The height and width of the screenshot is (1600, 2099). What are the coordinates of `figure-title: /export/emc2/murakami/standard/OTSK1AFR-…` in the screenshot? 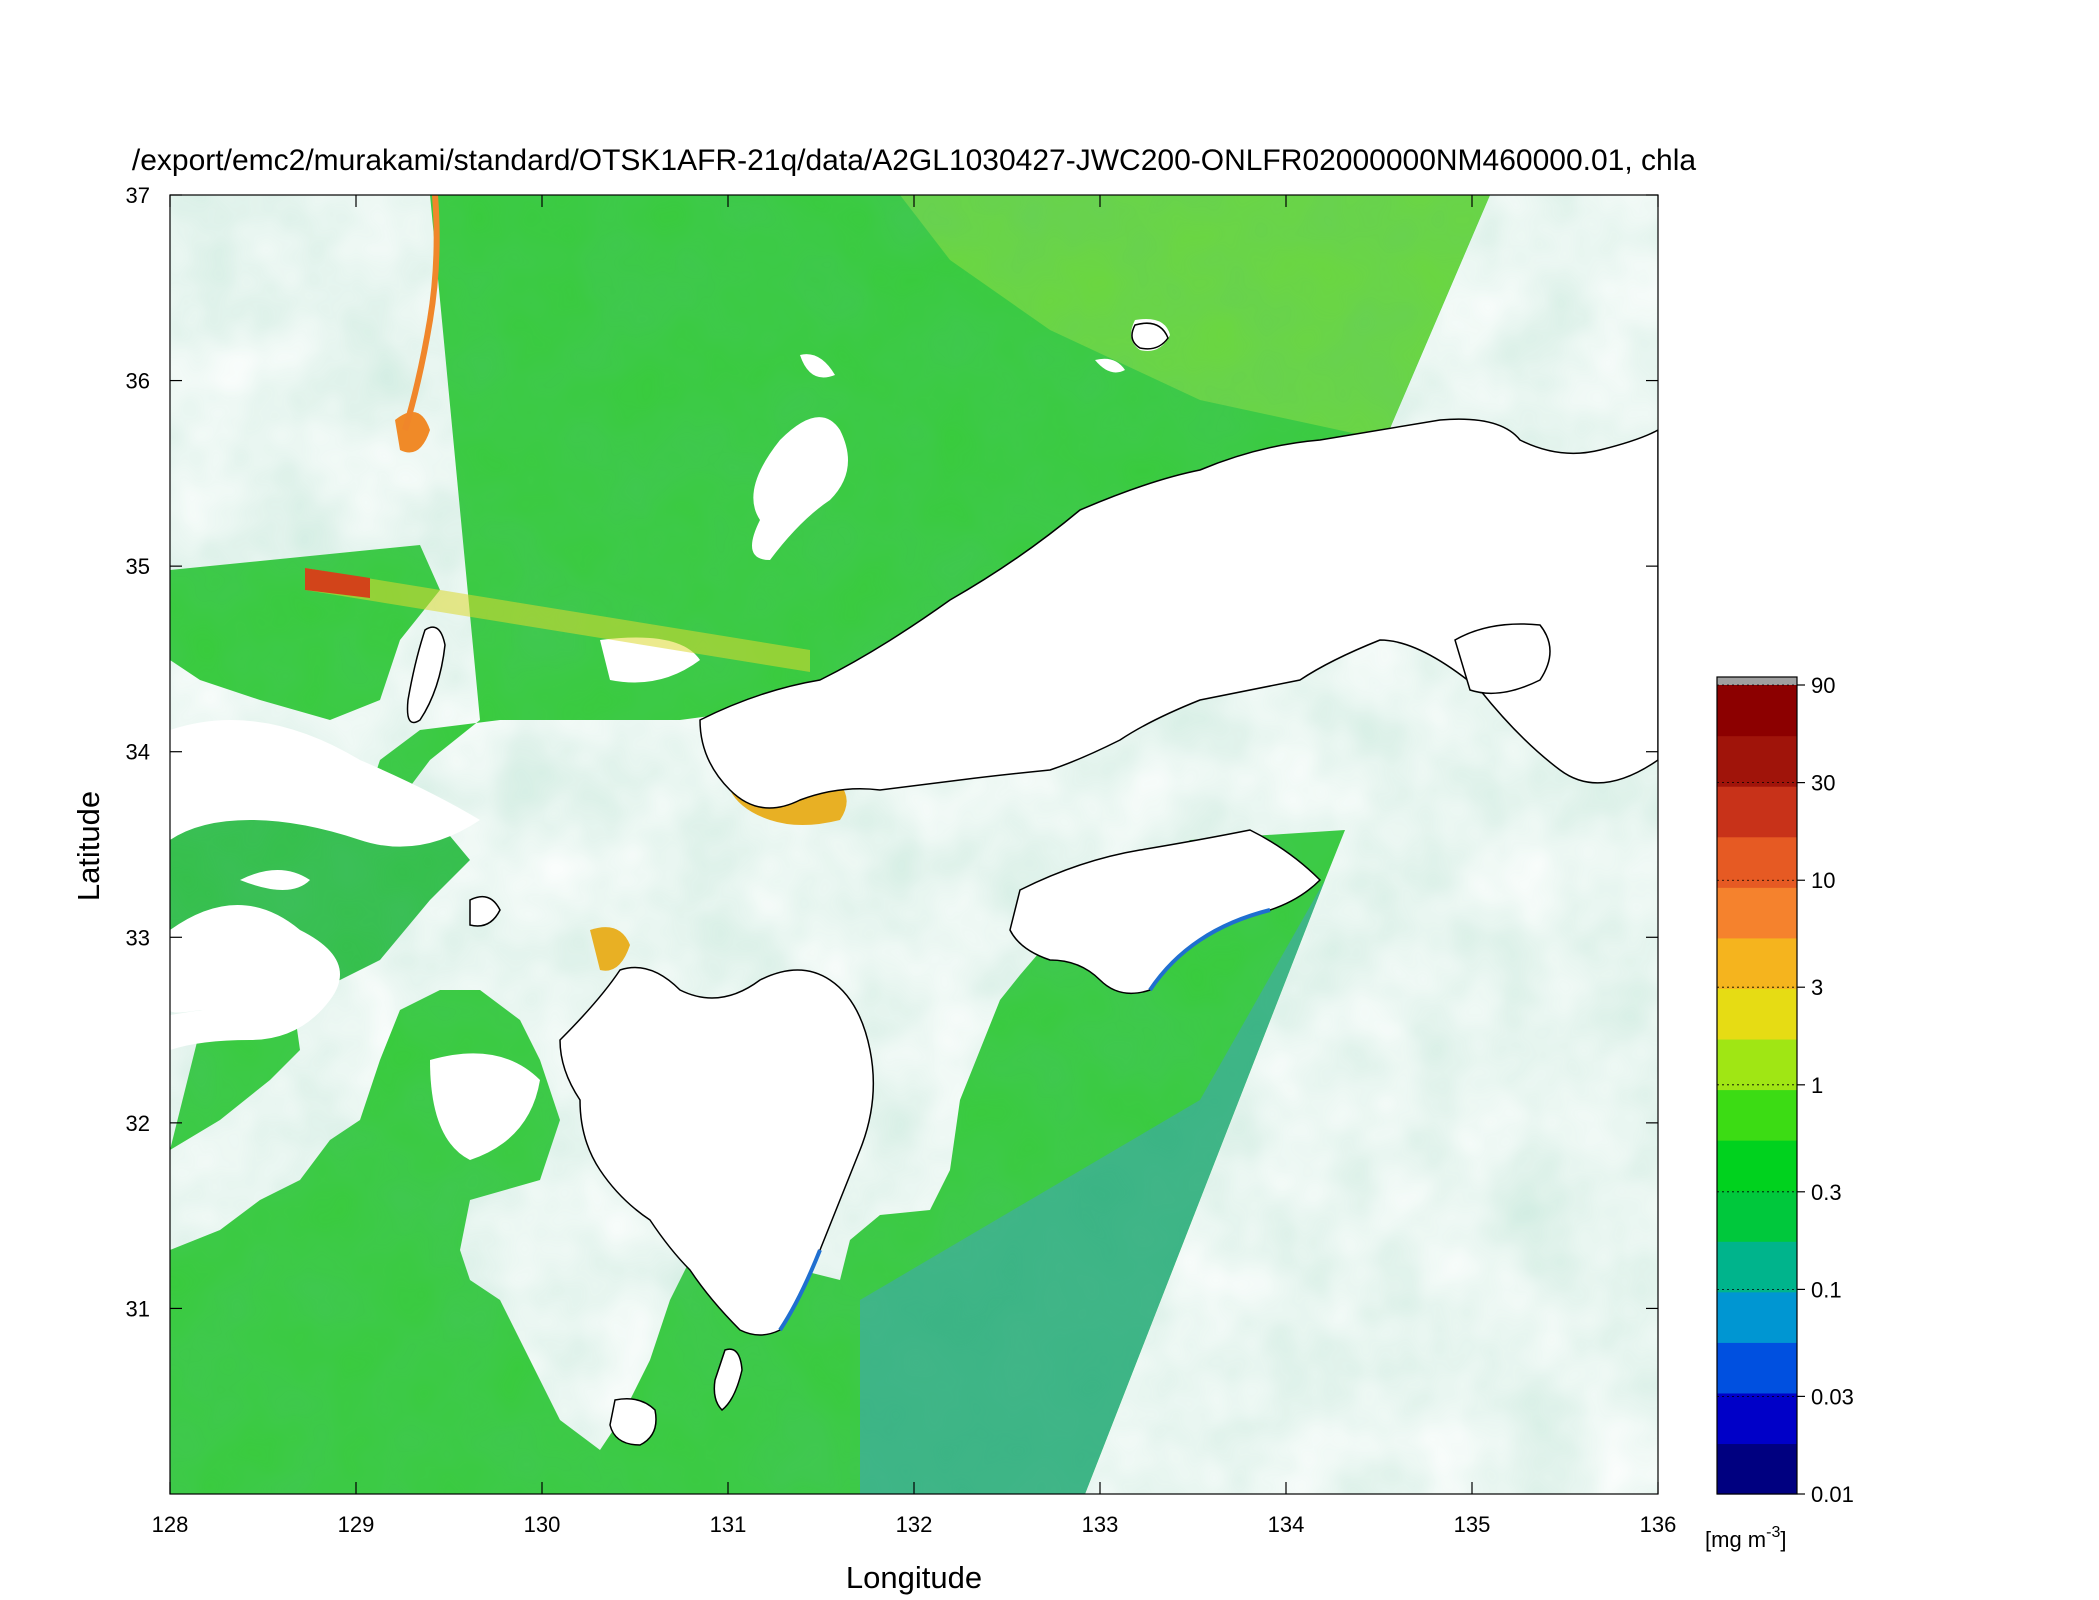 It's located at (914, 160).